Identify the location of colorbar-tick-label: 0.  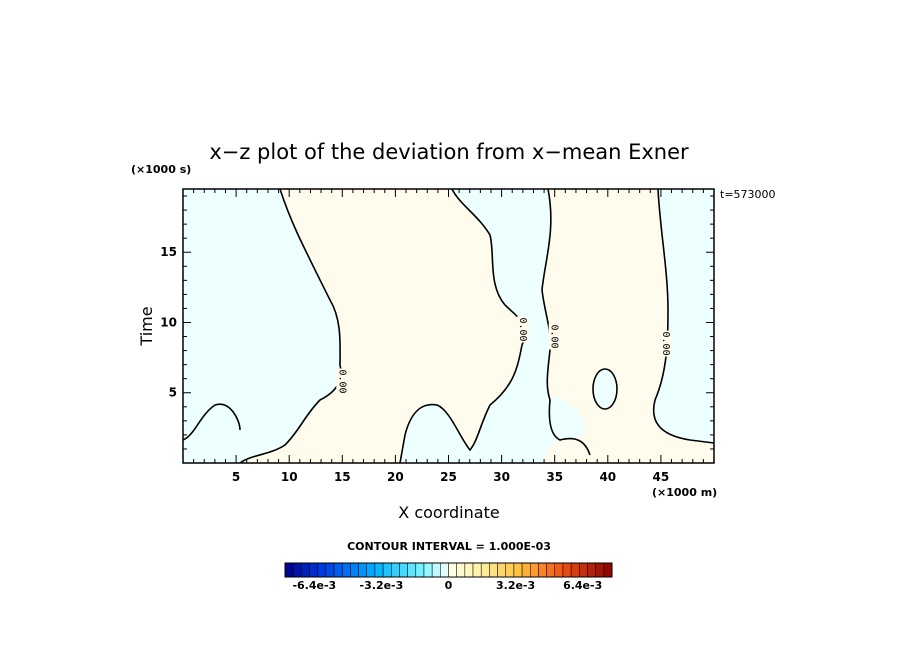
(449, 585).